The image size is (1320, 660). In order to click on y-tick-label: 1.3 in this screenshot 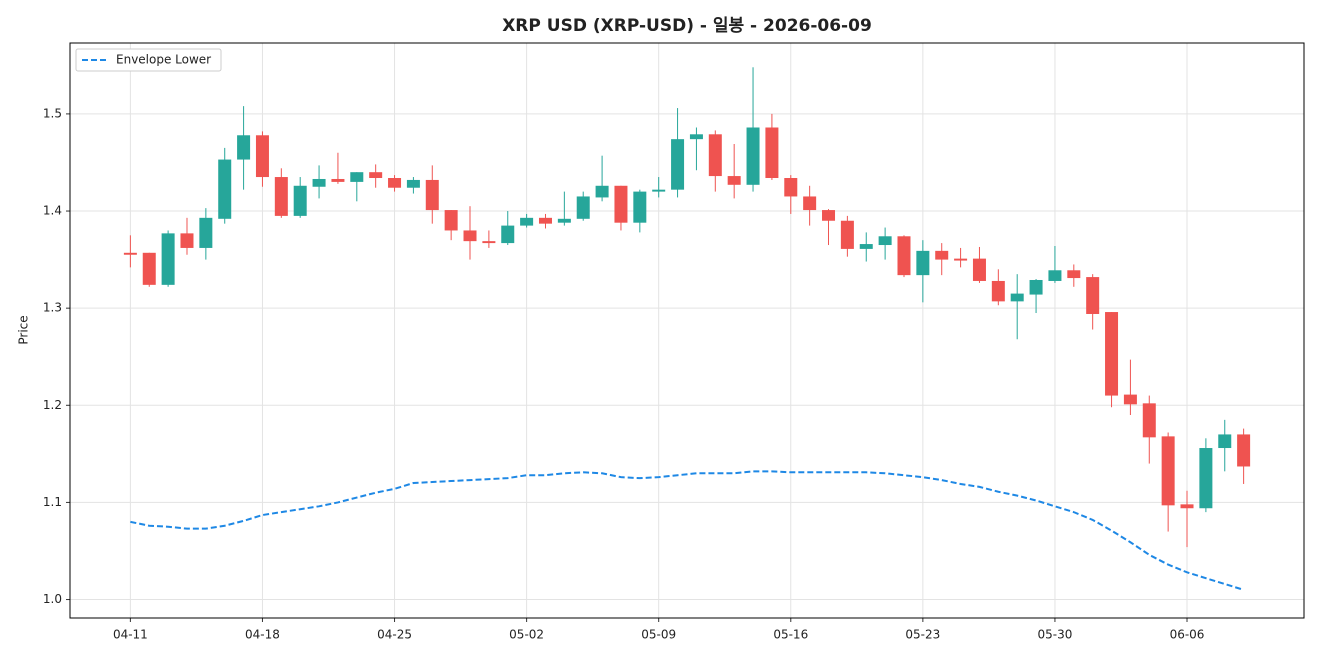, I will do `click(52, 308)`.